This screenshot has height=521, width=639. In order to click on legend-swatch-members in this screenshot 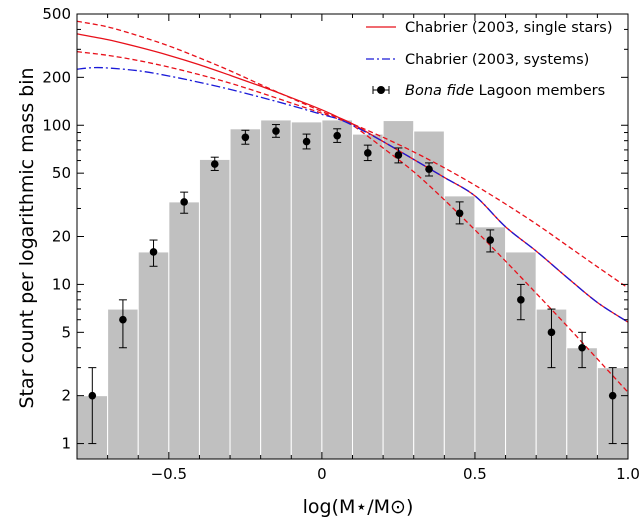, I will do `click(381, 90)`.